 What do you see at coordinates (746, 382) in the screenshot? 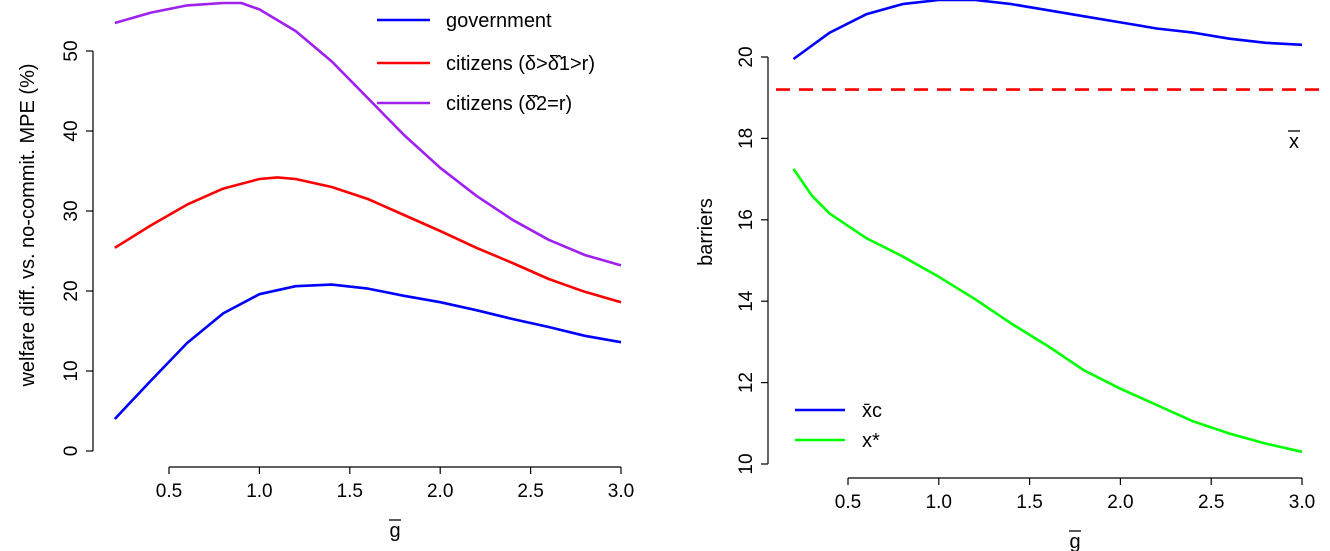
I see `y-tick-label: 12` at bounding box center [746, 382].